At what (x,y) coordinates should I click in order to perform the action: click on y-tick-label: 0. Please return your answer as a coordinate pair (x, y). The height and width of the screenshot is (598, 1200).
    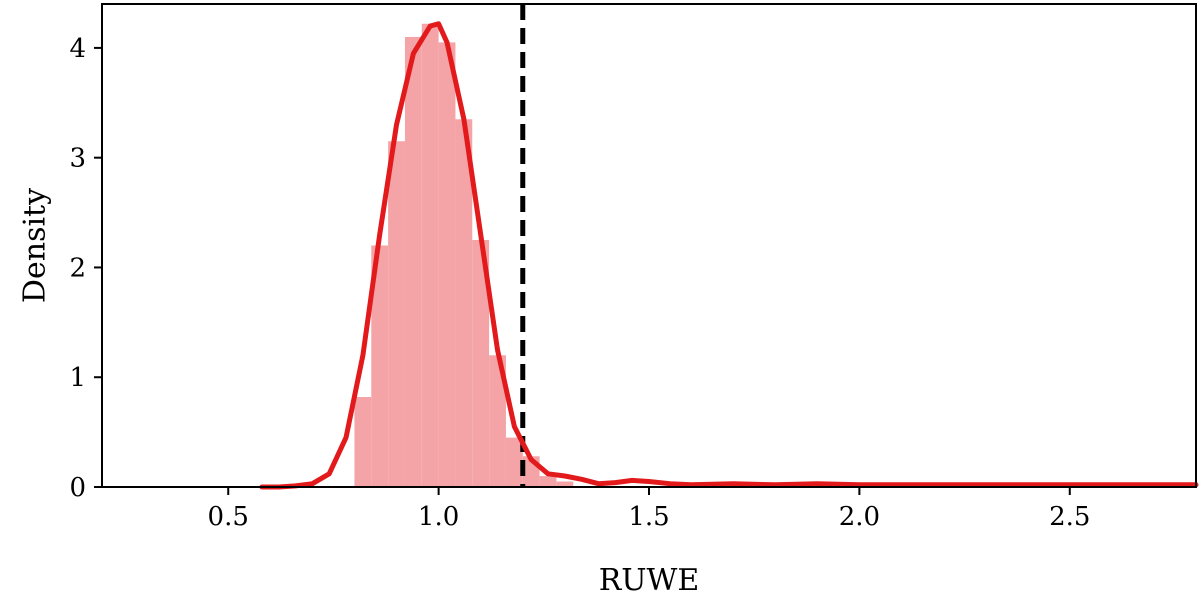
    Looking at the image, I should click on (77, 488).